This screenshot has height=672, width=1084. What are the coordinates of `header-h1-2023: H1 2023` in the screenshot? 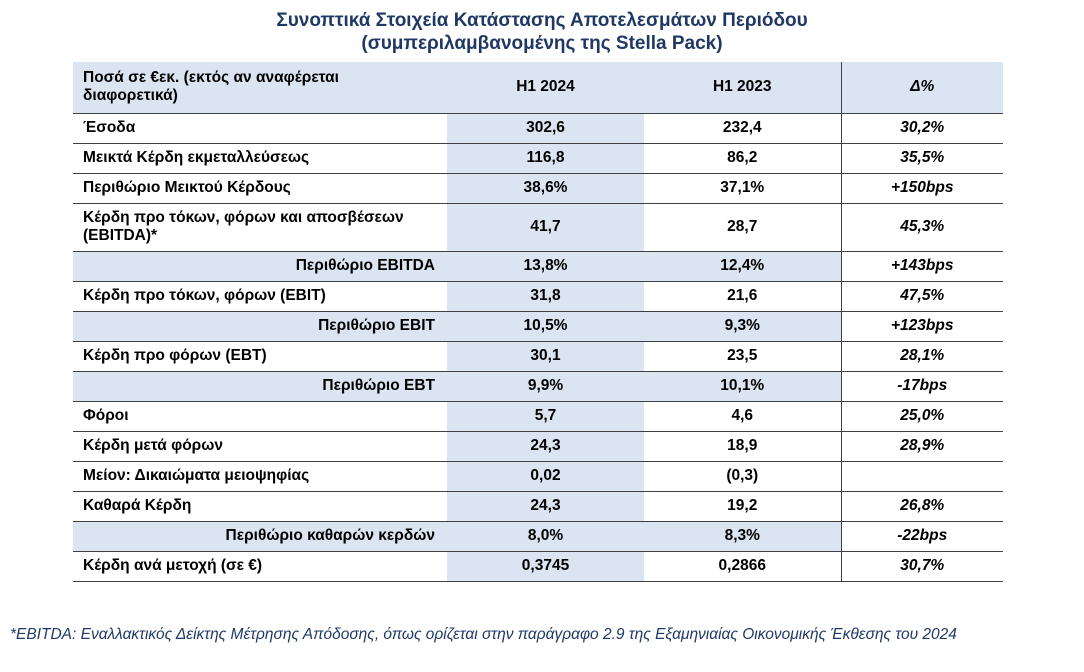 It's located at (742, 88).